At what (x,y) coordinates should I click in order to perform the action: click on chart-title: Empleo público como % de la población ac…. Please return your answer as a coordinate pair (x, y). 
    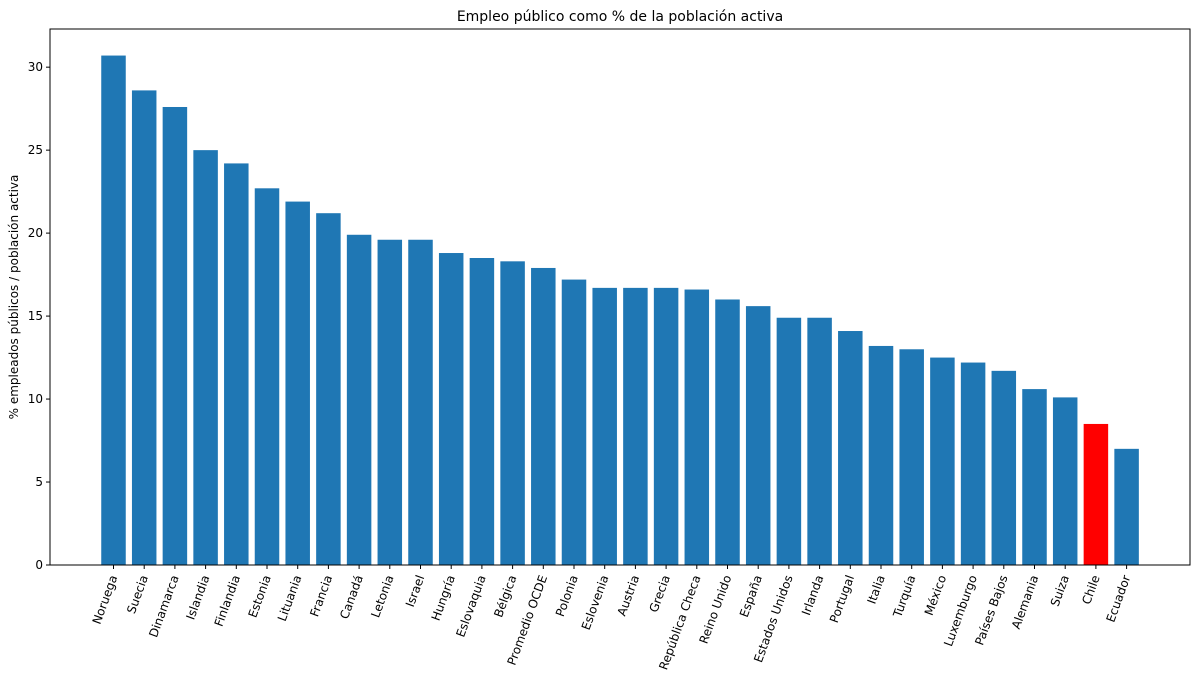
    Looking at the image, I should click on (620, 17).